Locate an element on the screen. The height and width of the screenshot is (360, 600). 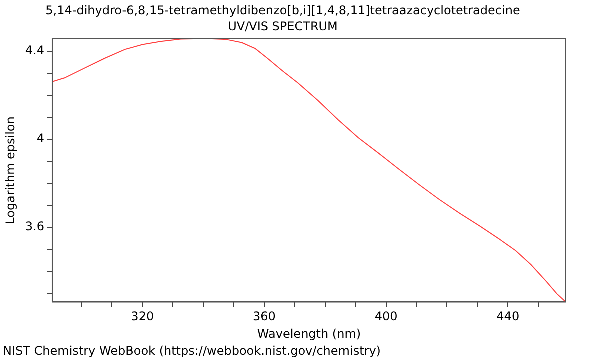
text: NIST Chemistry WebBook (https://webbook.nist.gov/chemistry) is located at coordinates (192, 351).